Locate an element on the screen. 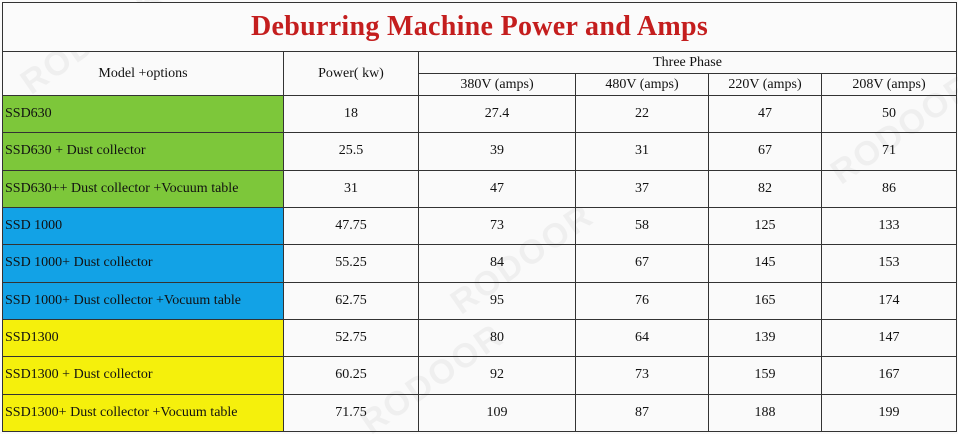 This screenshot has width=958, height=443. amps-480v-cell: 67 is located at coordinates (642, 263).